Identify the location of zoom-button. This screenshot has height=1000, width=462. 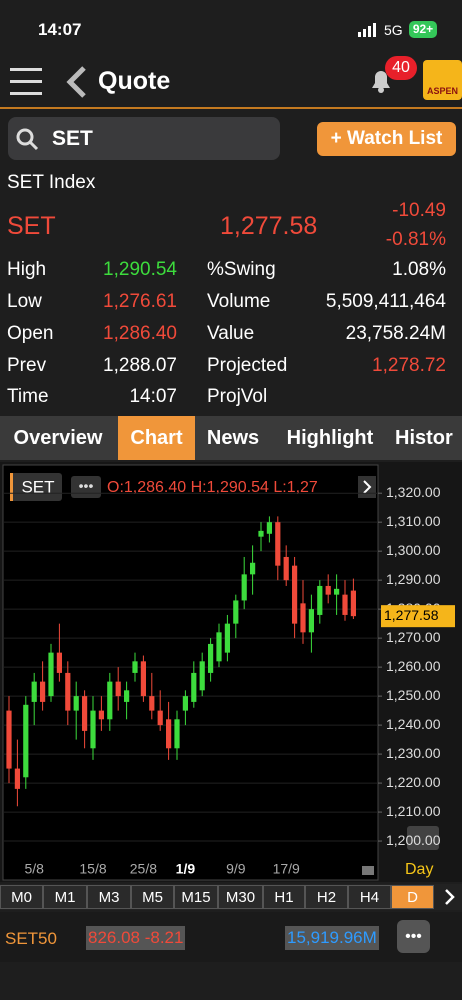
(423, 838).